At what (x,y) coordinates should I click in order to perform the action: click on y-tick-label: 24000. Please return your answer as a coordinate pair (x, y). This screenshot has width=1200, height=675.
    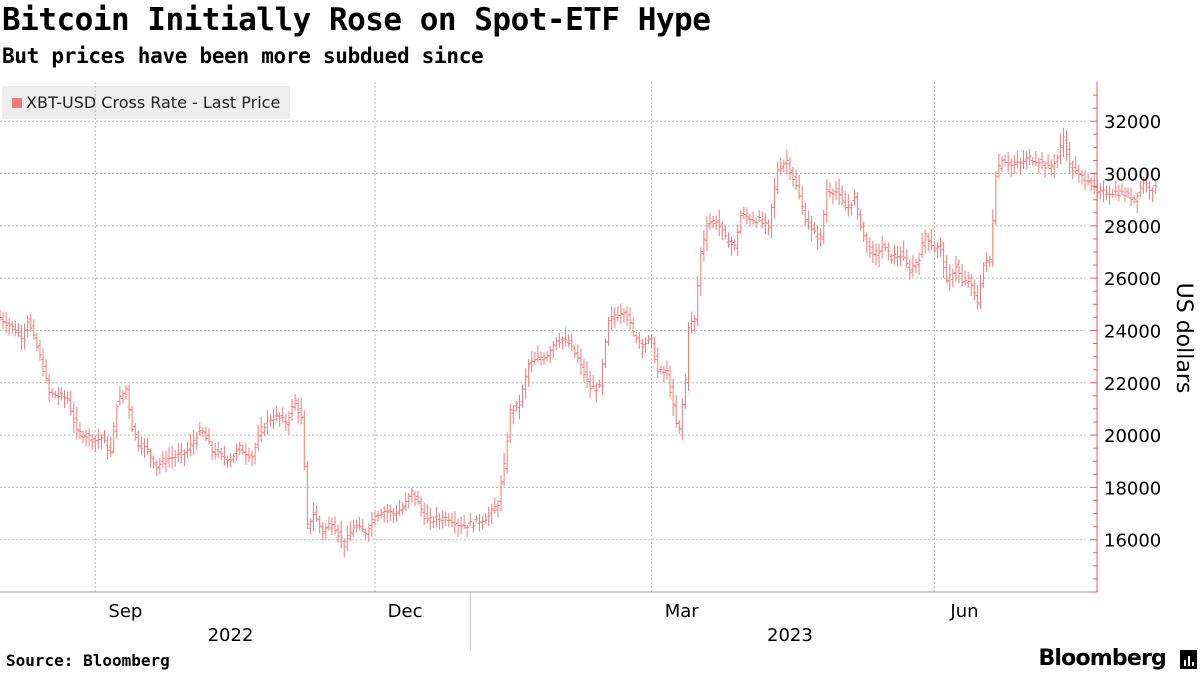
    Looking at the image, I should click on (1132, 331).